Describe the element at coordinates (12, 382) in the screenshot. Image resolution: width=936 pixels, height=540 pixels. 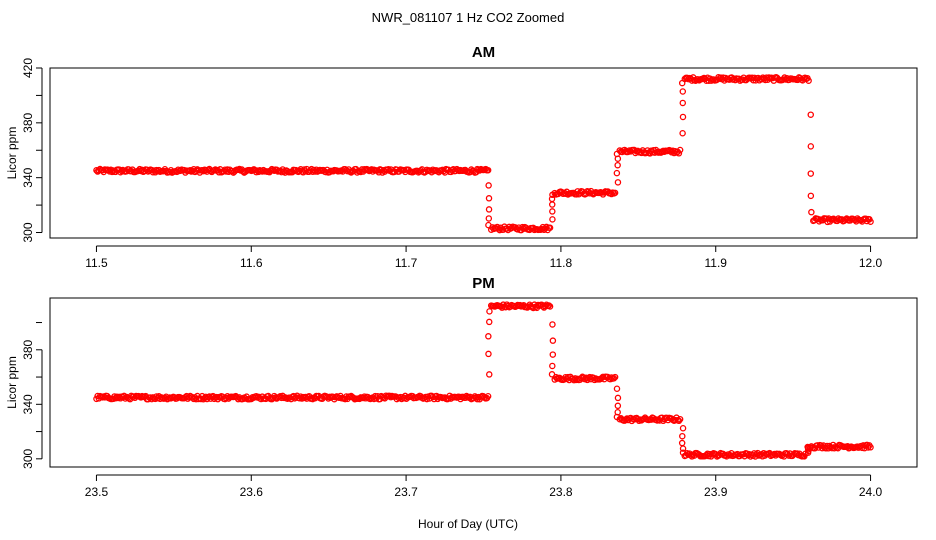
I see `pm-y-axis-title: Licor ppm` at that location.